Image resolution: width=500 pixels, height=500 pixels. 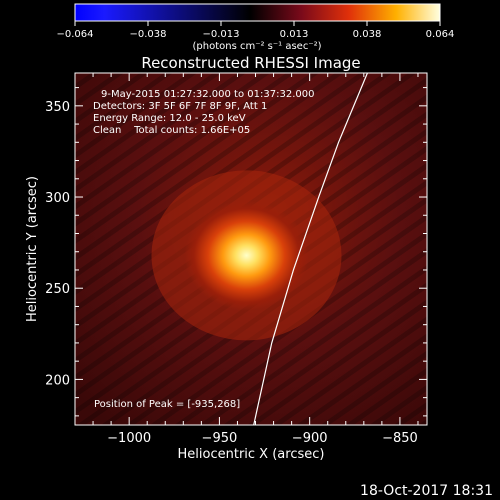 What do you see at coordinates (294, 34) in the screenshot?
I see `colorbar-tick-label: 0.013` at bounding box center [294, 34].